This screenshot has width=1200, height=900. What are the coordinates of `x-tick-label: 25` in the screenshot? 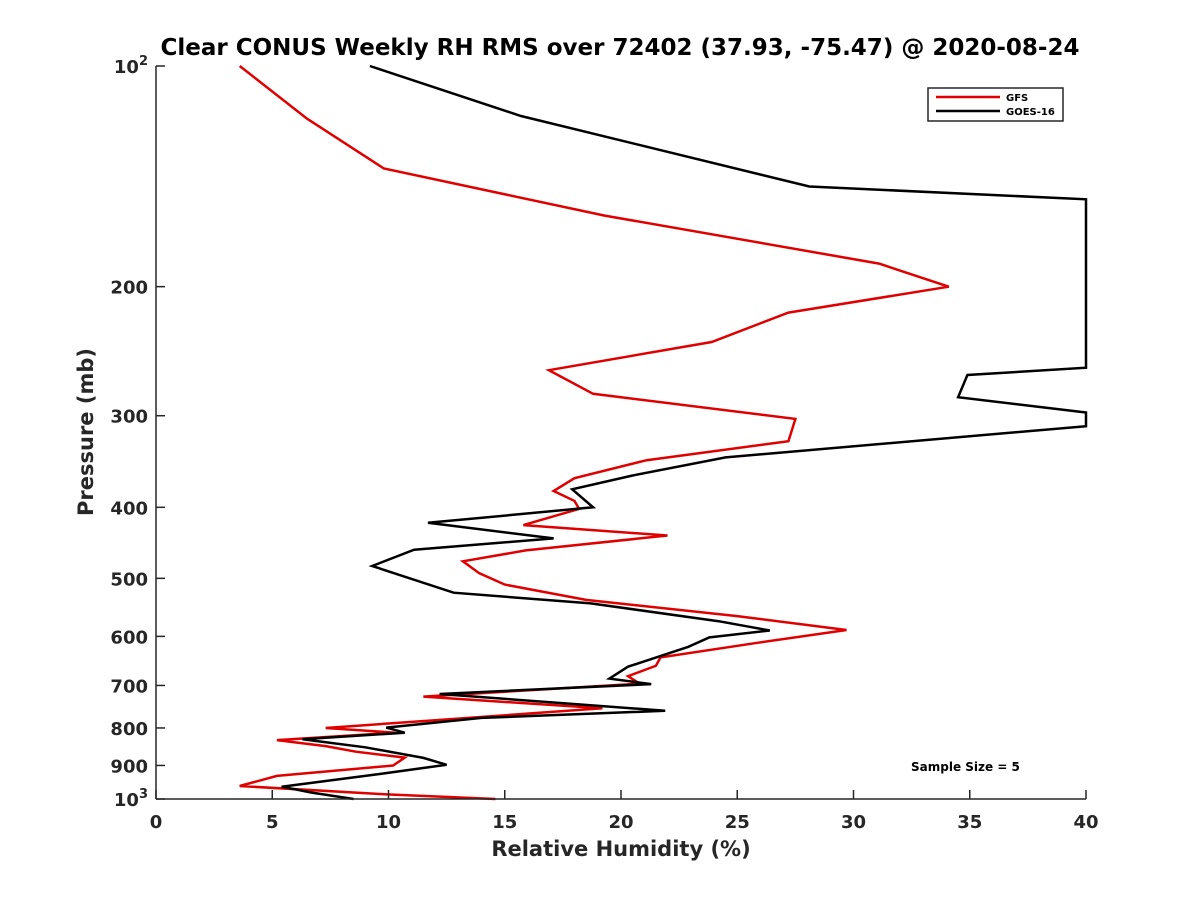 It's located at (737, 822).